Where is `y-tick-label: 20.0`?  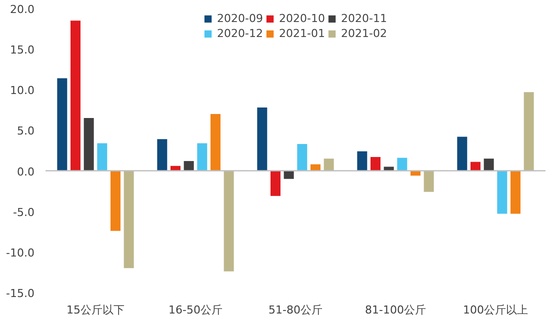
y-tick-label: 20.0 is located at coordinates (22, 9).